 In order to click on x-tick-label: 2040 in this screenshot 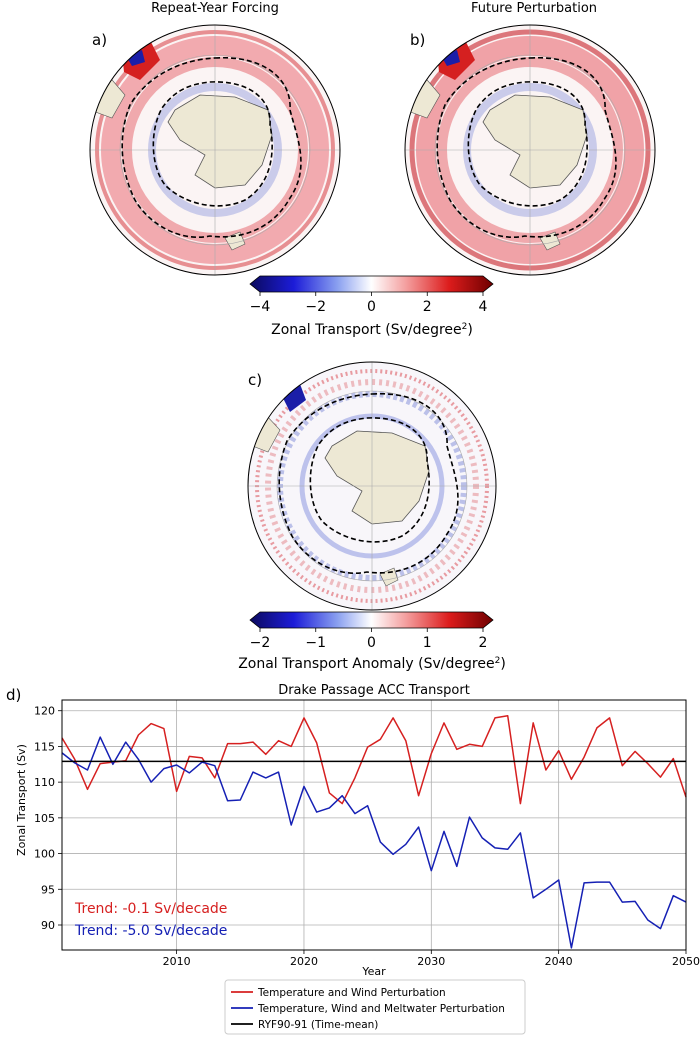, I will do `click(559, 961)`.